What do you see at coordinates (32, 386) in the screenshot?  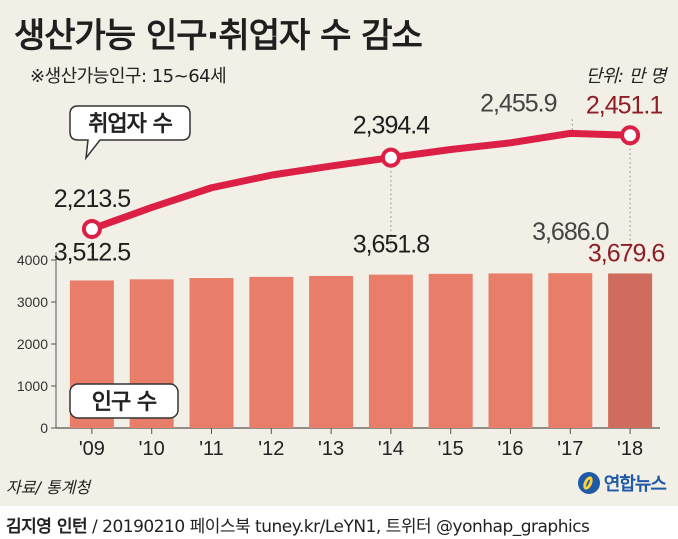 I see `y-tick-label: 1000` at bounding box center [32, 386].